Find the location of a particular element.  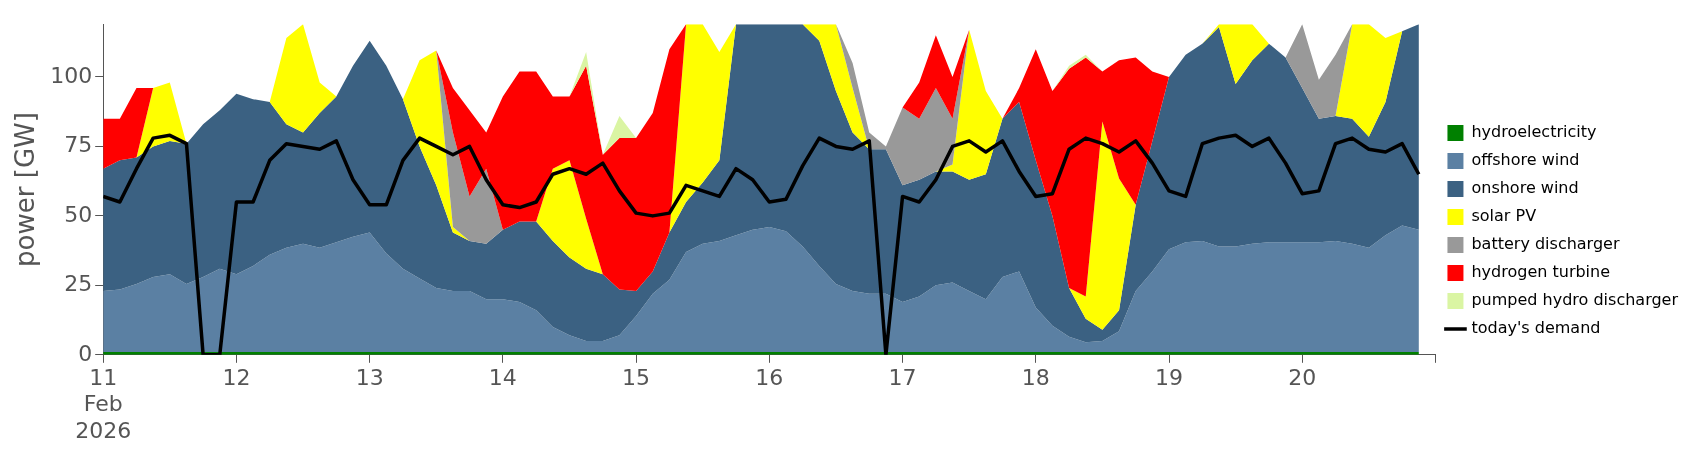

x-tick-label: 16 is located at coordinates (769, 377).